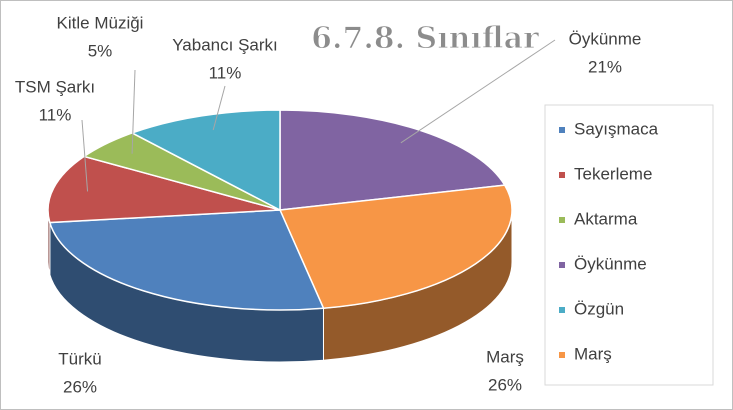  I want to click on legend-label: Tekerleme, so click(613, 173).